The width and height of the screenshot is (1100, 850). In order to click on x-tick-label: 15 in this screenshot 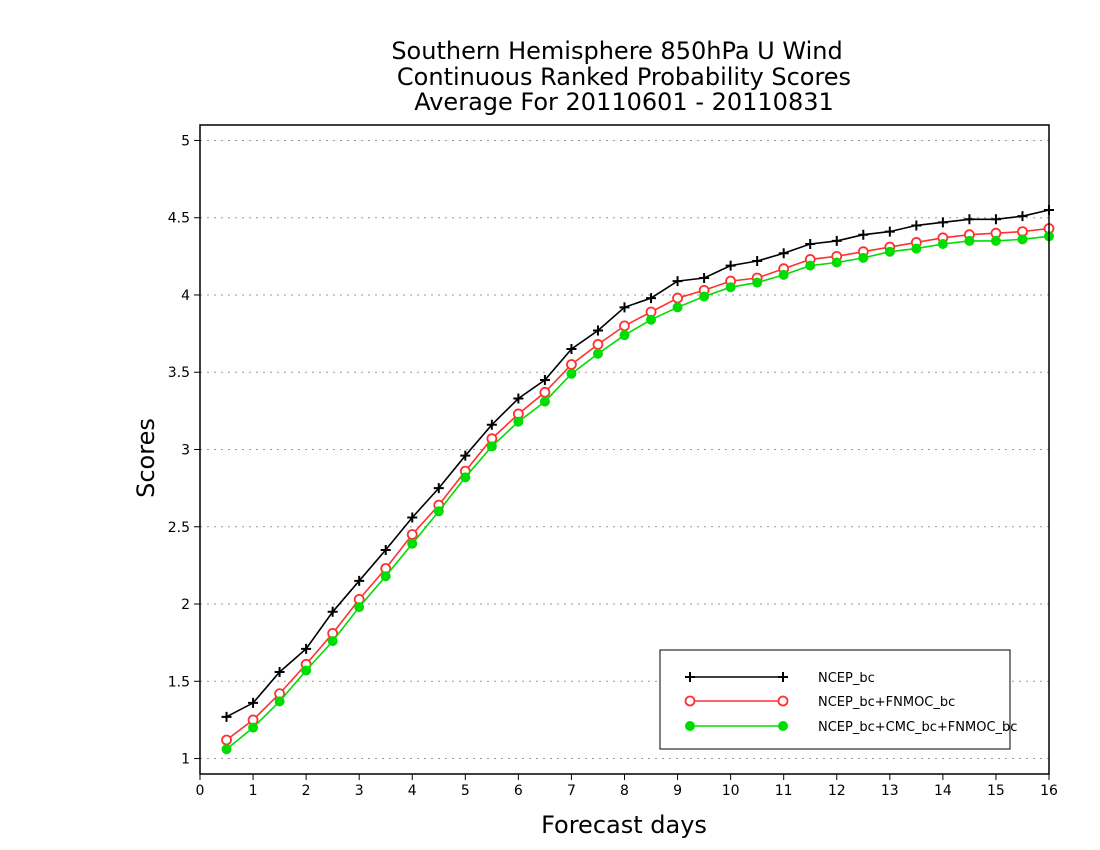, I will do `click(996, 791)`.